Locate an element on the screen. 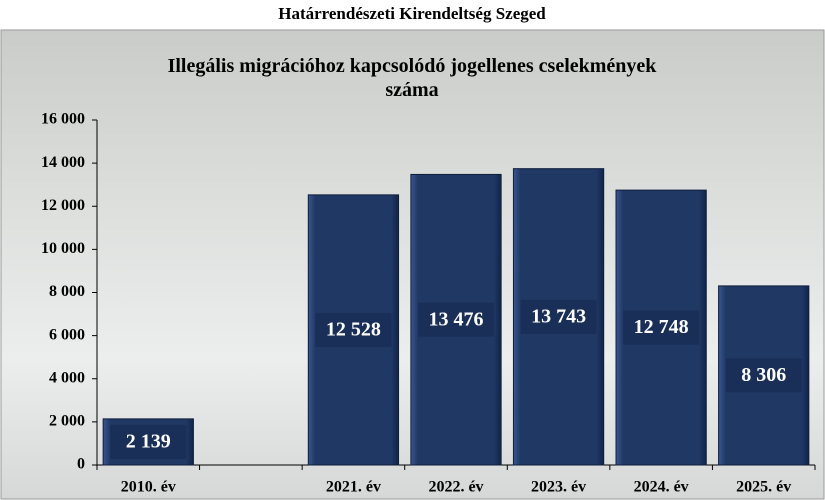  x-tick-label: 2023. év is located at coordinates (558, 487).